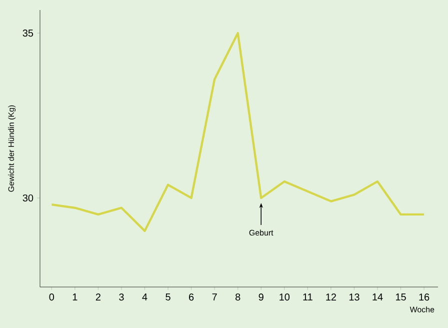 This screenshot has width=448, height=328. I want to click on x-tick-label: 10, so click(285, 297).